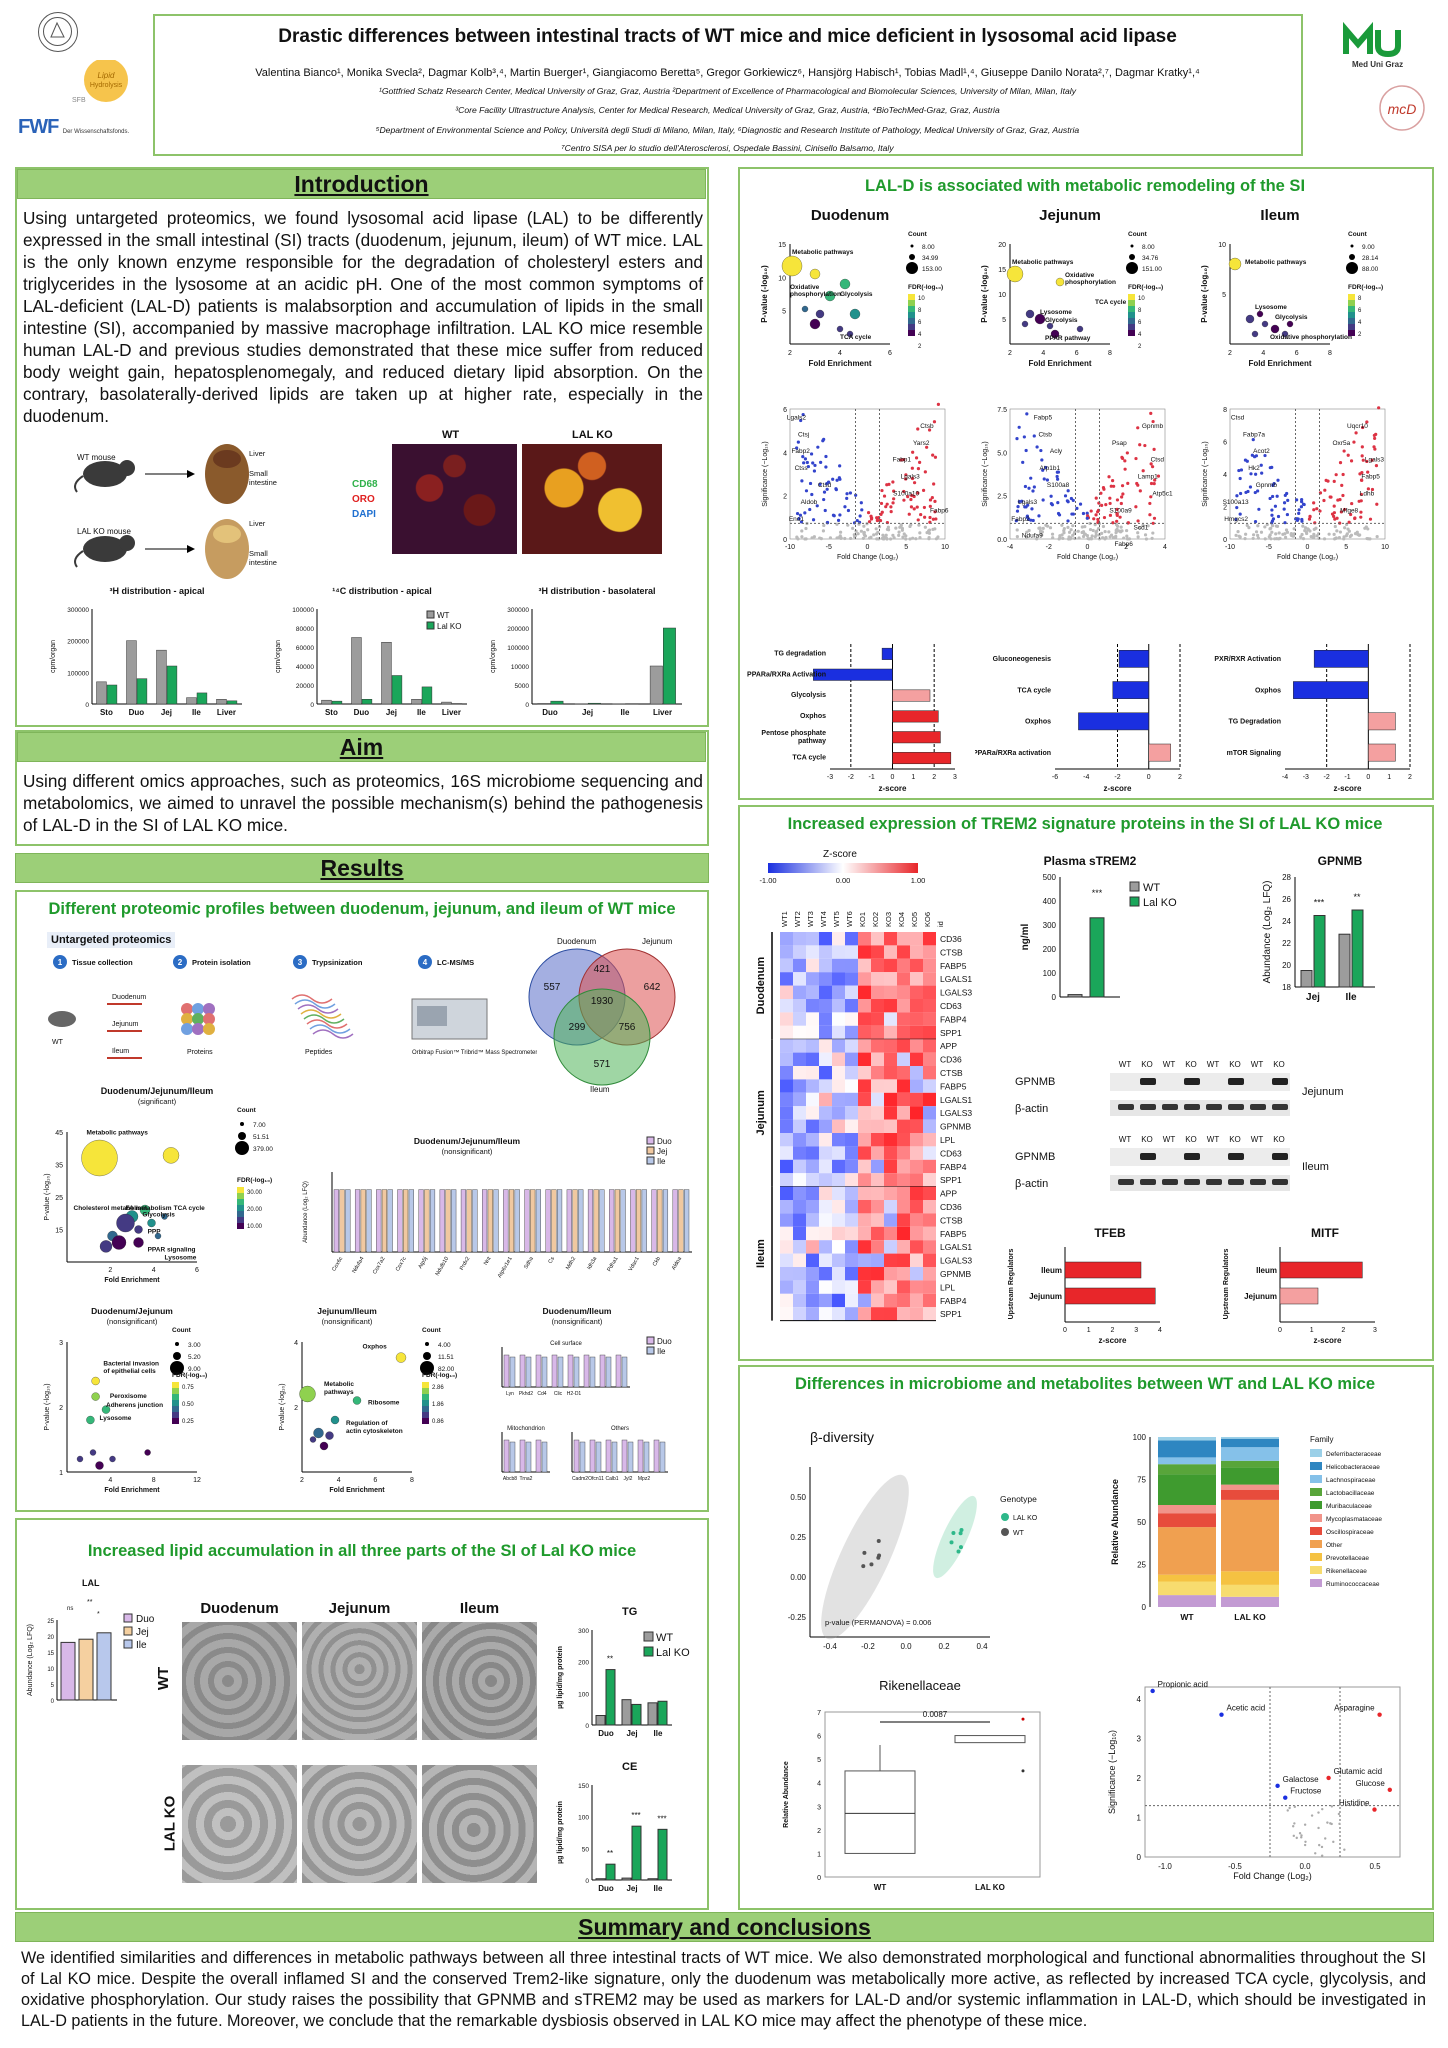 This screenshot has width=1448, height=2048. What do you see at coordinates (662, 712) in the screenshot?
I see `category-label: Liver` at bounding box center [662, 712].